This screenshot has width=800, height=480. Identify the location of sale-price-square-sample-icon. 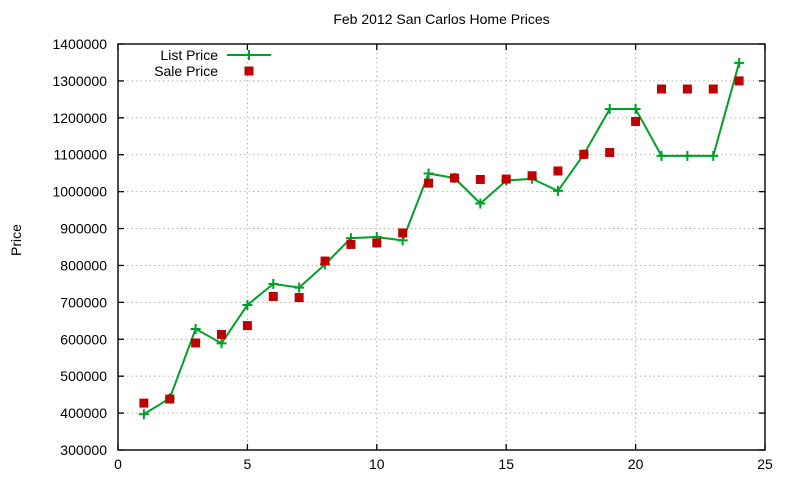
(249, 71).